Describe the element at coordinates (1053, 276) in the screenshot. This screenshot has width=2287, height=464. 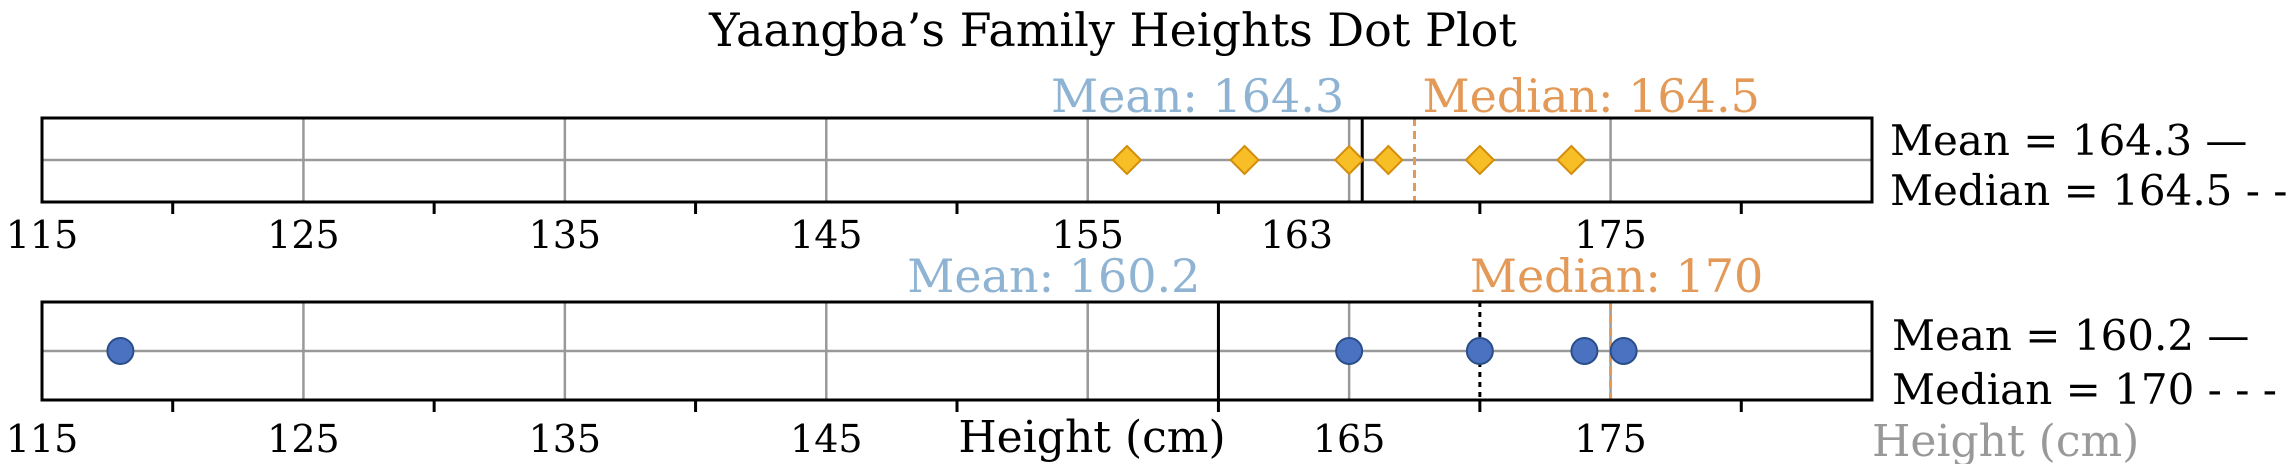
I see `mean-label: Mean: 160.2` at that location.